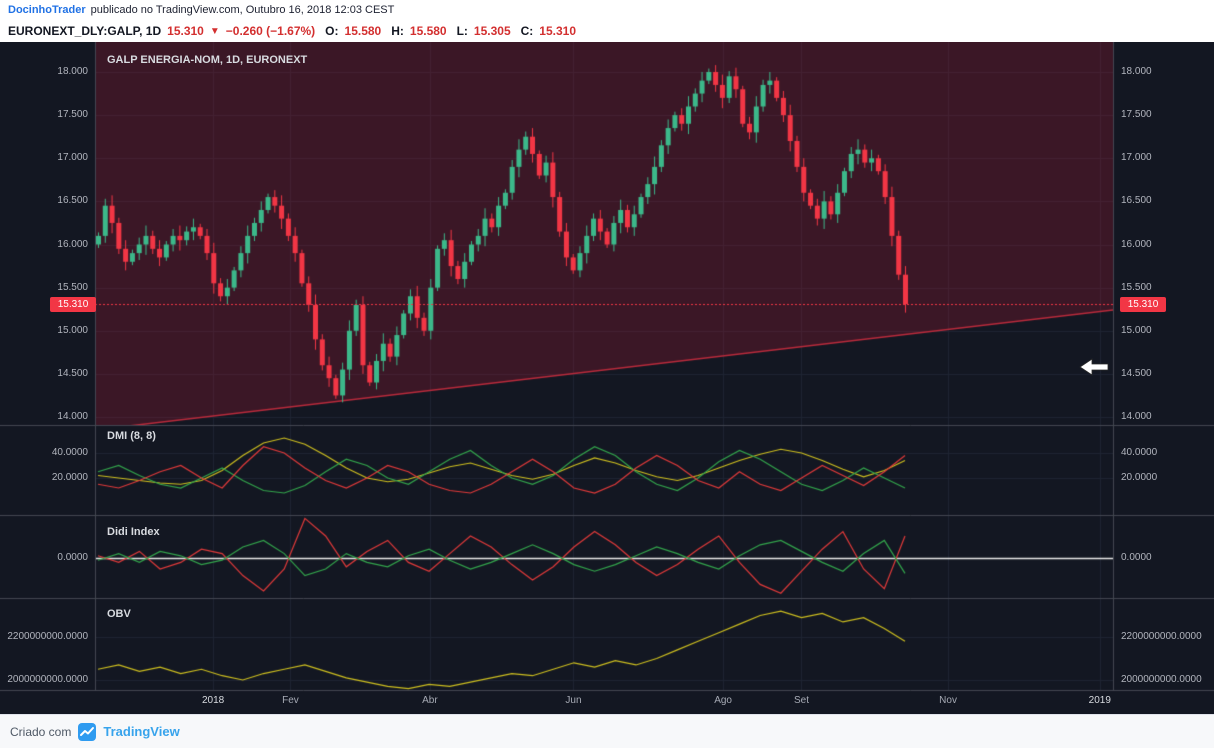  Describe the element at coordinates (430, 700) in the screenshot. I see `time-axis-label: Abr` at that location.